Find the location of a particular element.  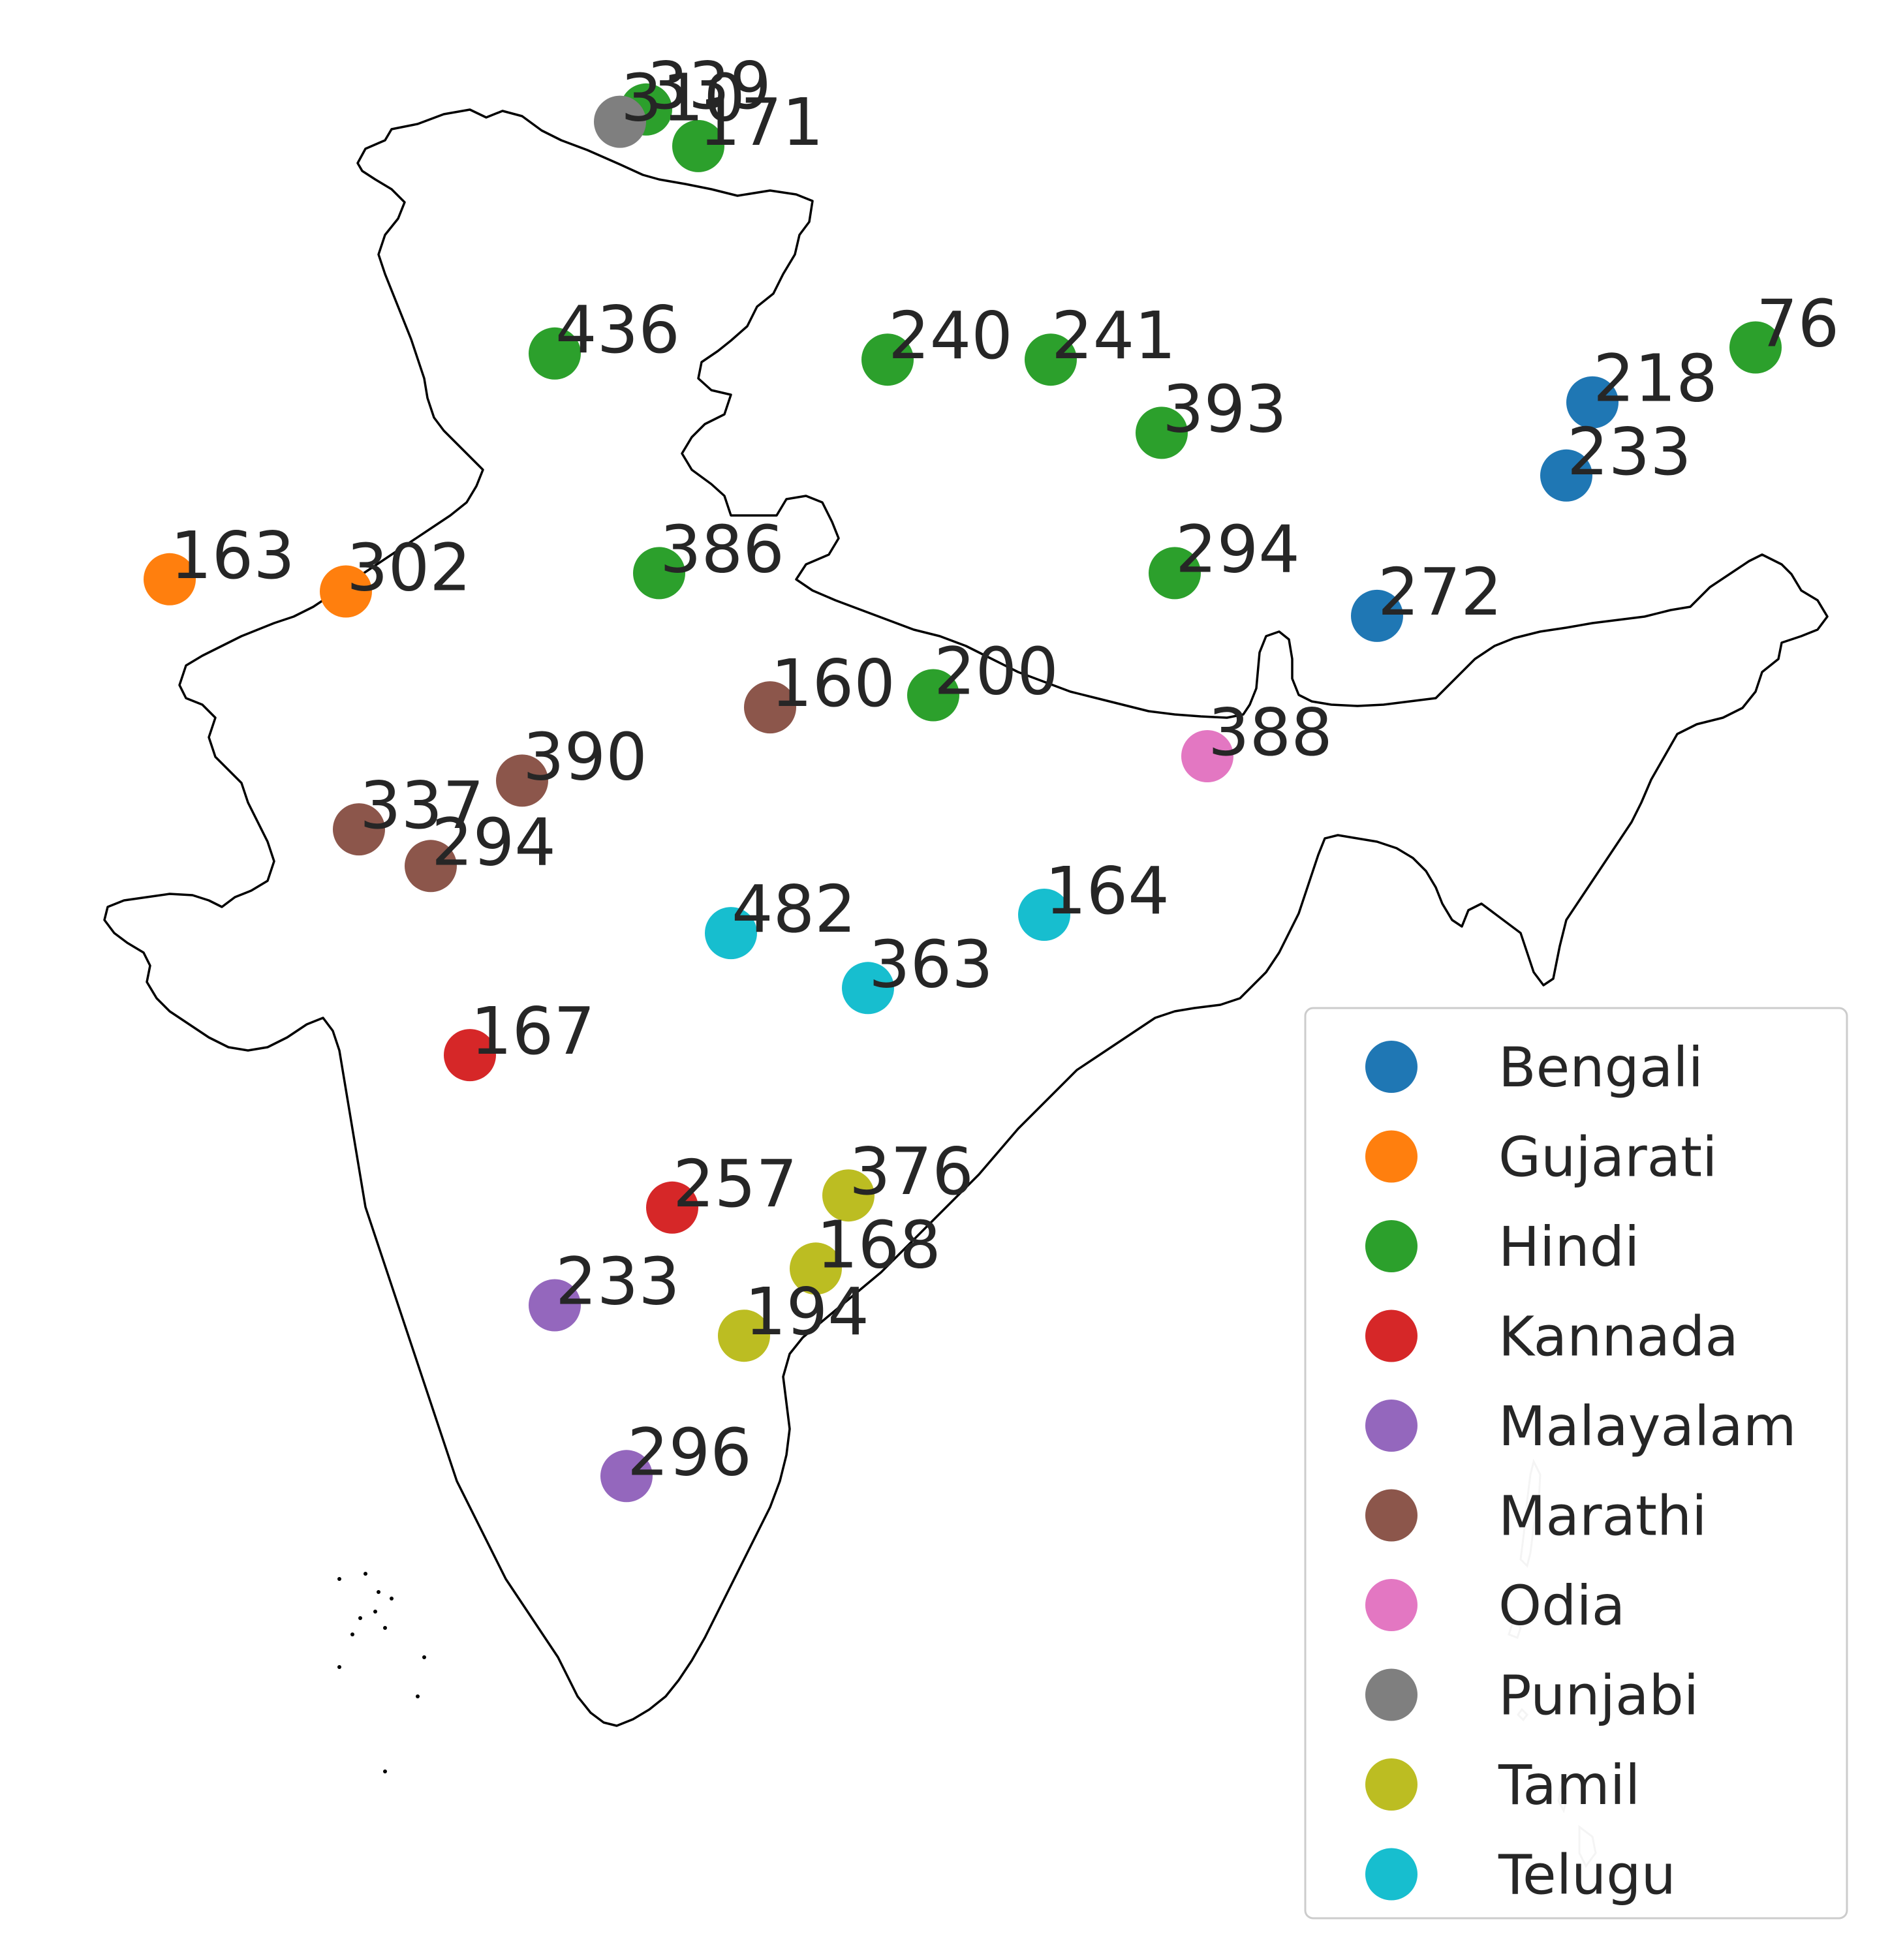

value-label-257: 257 is located at coordinates (735, 1184).